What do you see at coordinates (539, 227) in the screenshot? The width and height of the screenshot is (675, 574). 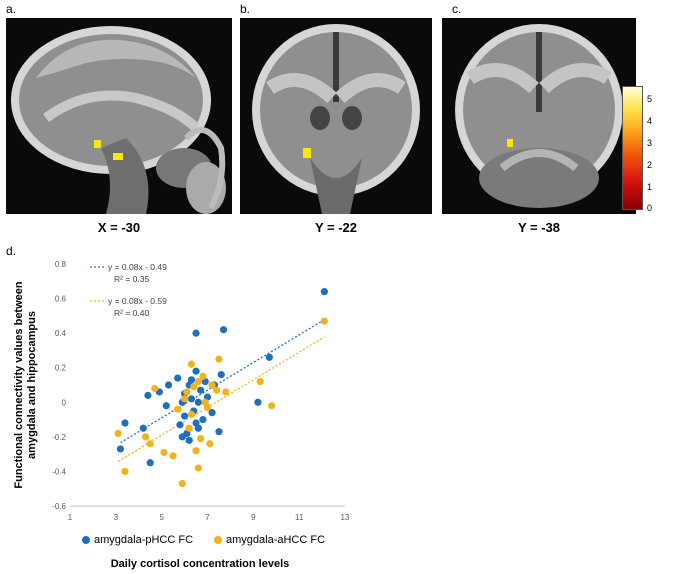 I see `slice-coordinate-c: Y = -38` at bounding box center [539, 227].